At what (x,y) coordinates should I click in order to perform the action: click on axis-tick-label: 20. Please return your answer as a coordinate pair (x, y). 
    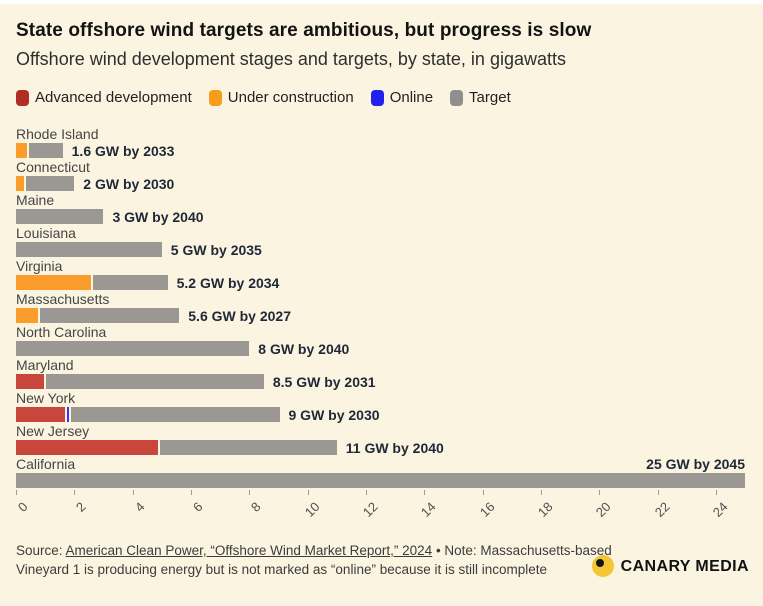
    Looking at the image, I should click on (603, 509).